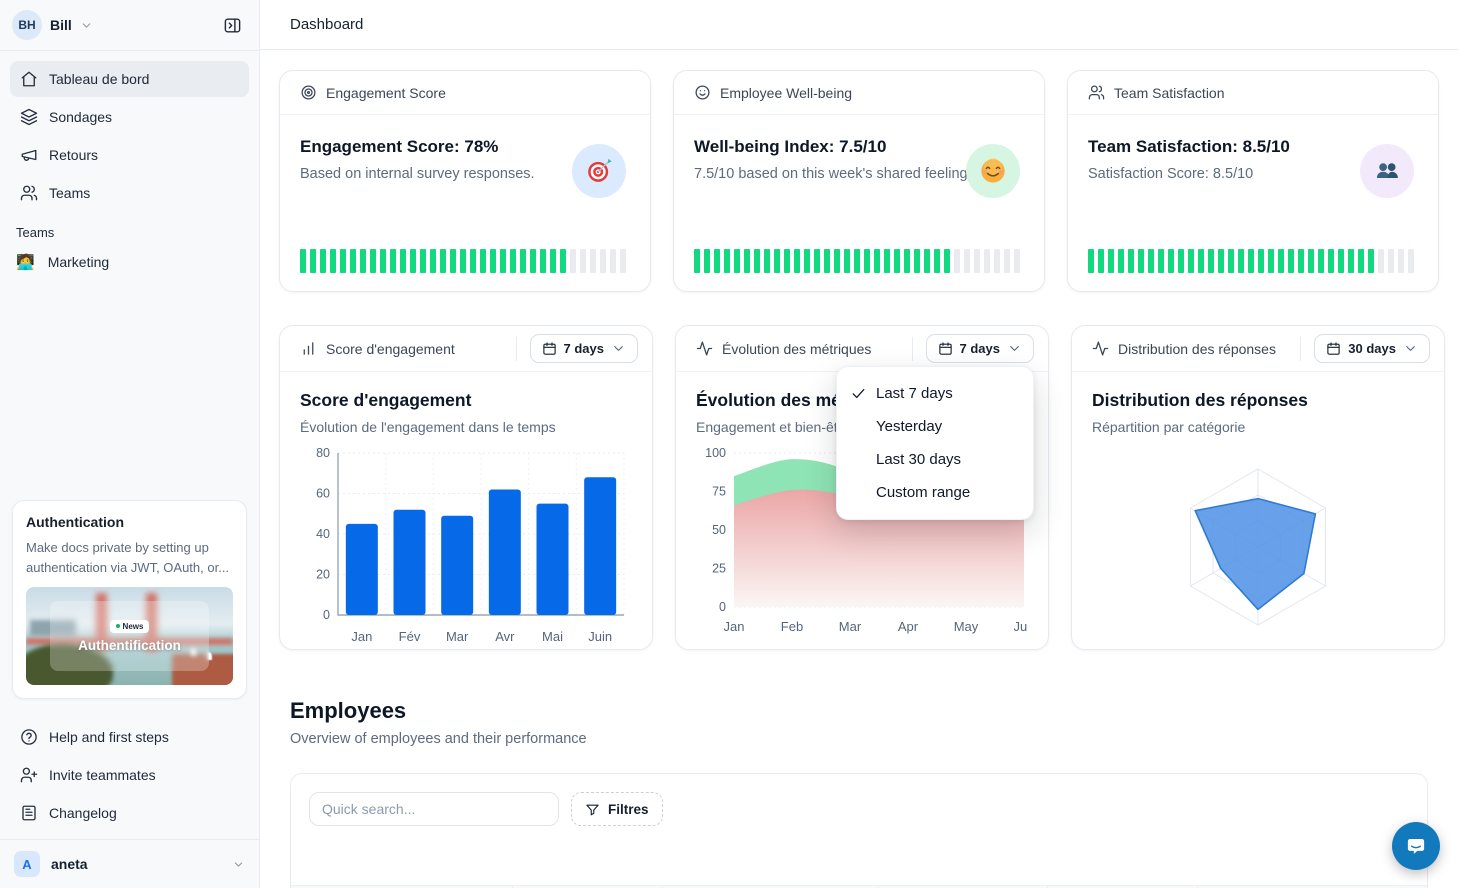 The width and height of the screenshot is (1458, 888). I want to click on progress-bar, so click(859, 261).